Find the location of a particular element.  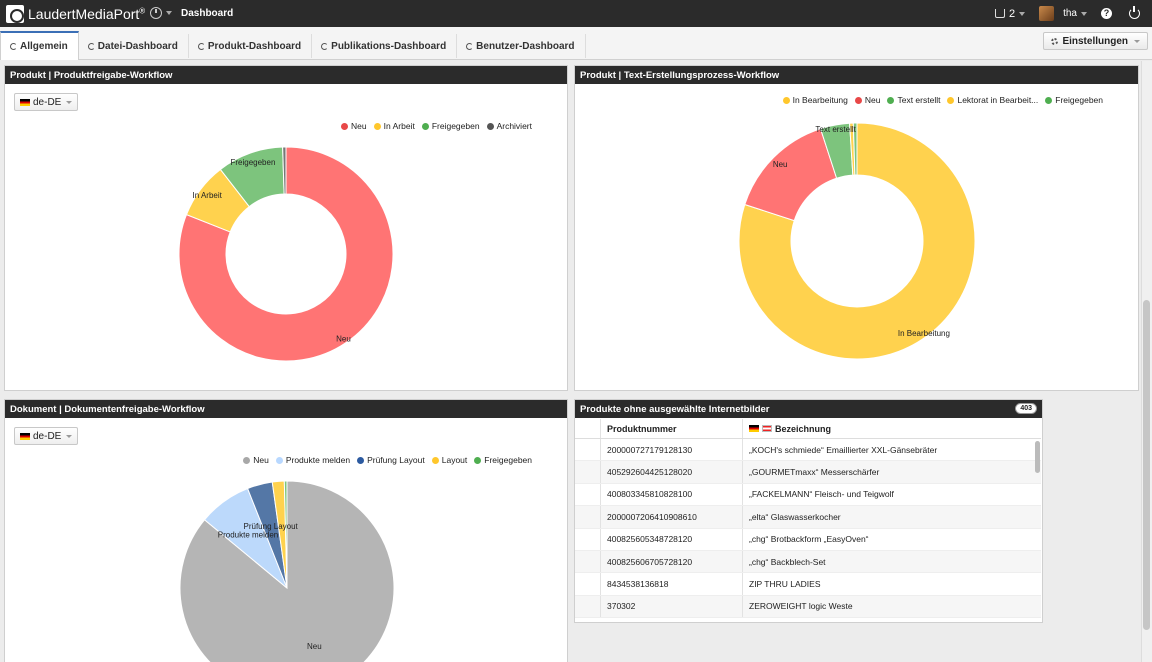

slice-label: Neu is located at coordinates (343, 339).